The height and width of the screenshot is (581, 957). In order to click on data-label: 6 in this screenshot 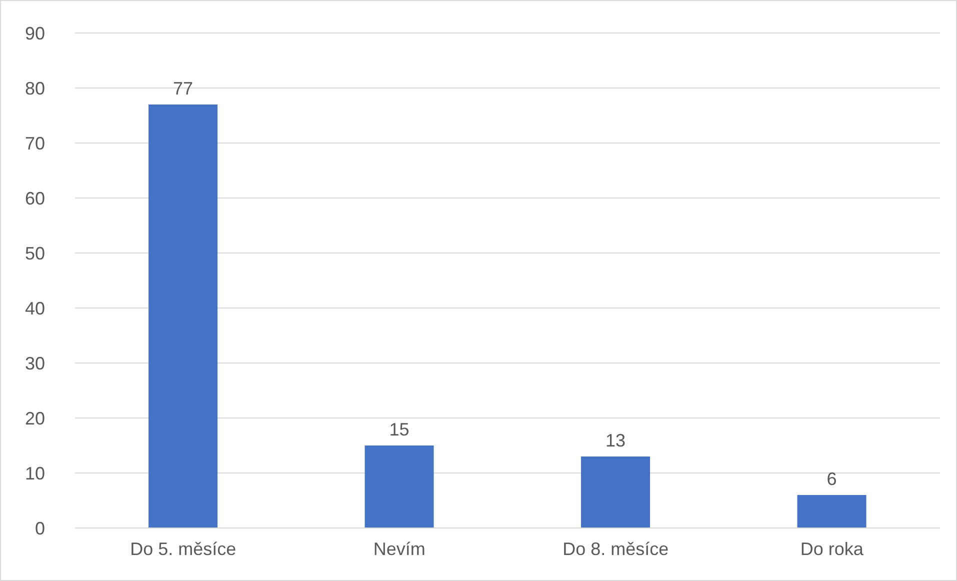, I will do `click(831, 479)`.